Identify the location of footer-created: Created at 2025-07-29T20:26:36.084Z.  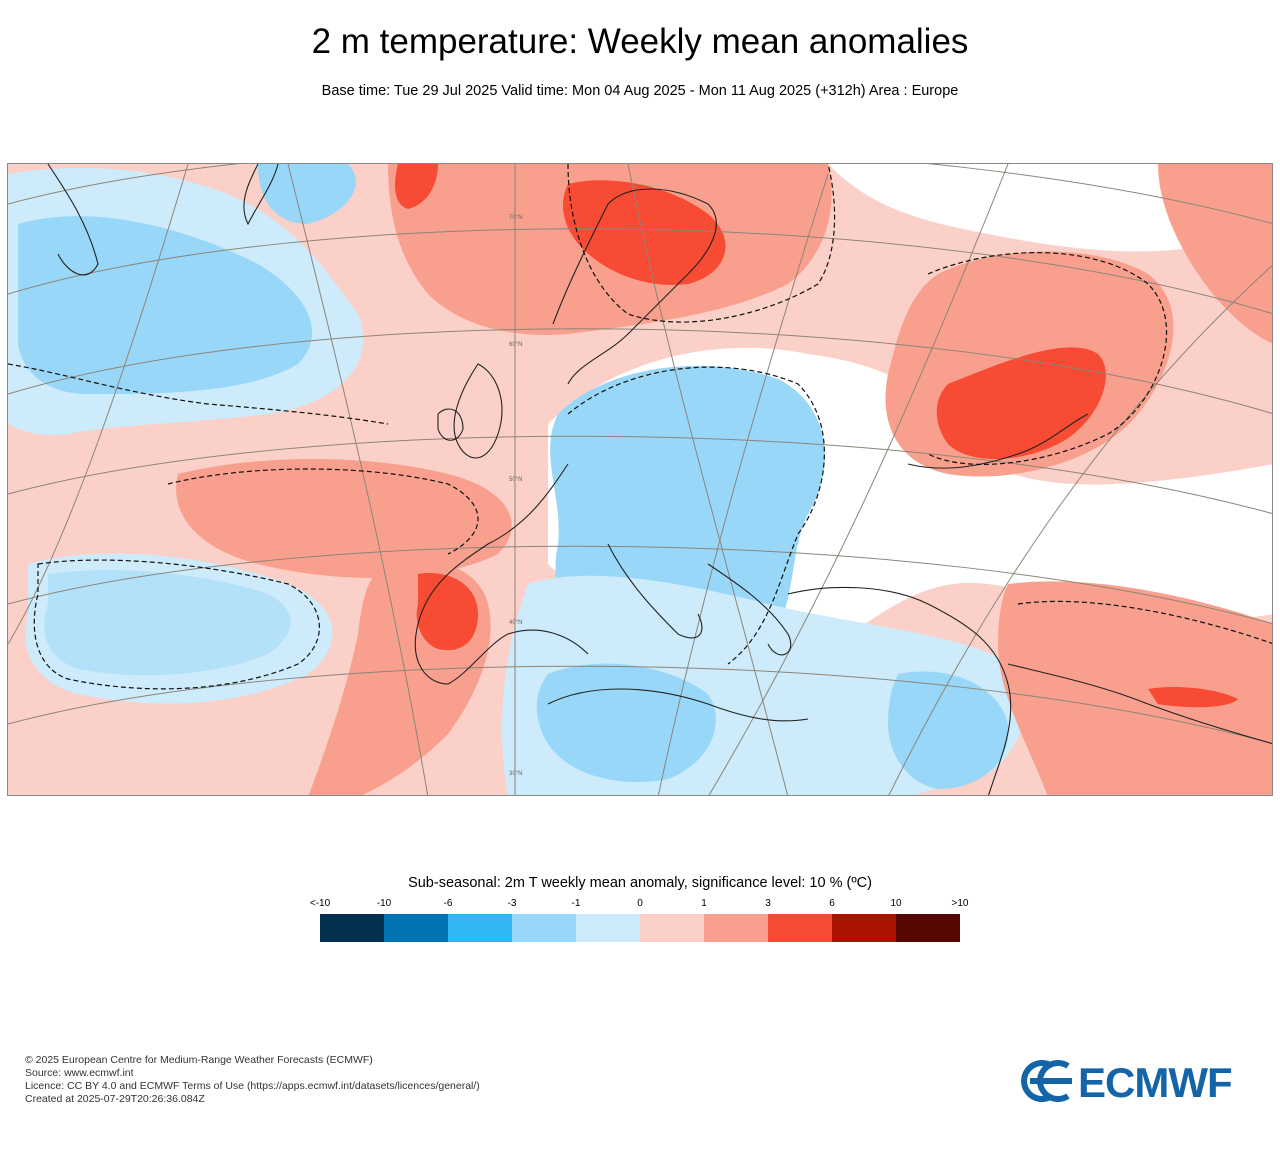
(115, 1099).